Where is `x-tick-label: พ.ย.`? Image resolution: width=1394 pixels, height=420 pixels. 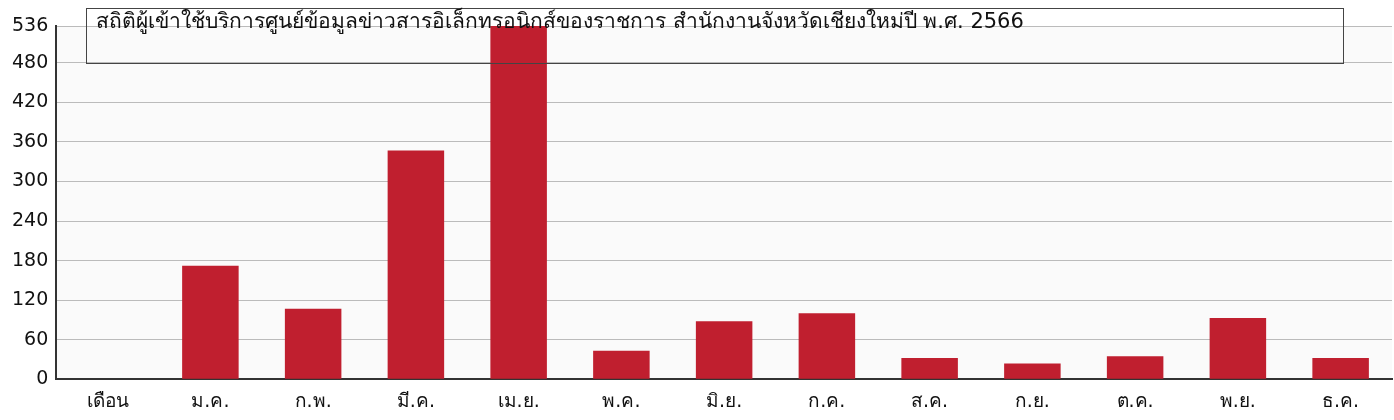
x-tick-label: พ.ย. is located at coordinates (1237, 399).